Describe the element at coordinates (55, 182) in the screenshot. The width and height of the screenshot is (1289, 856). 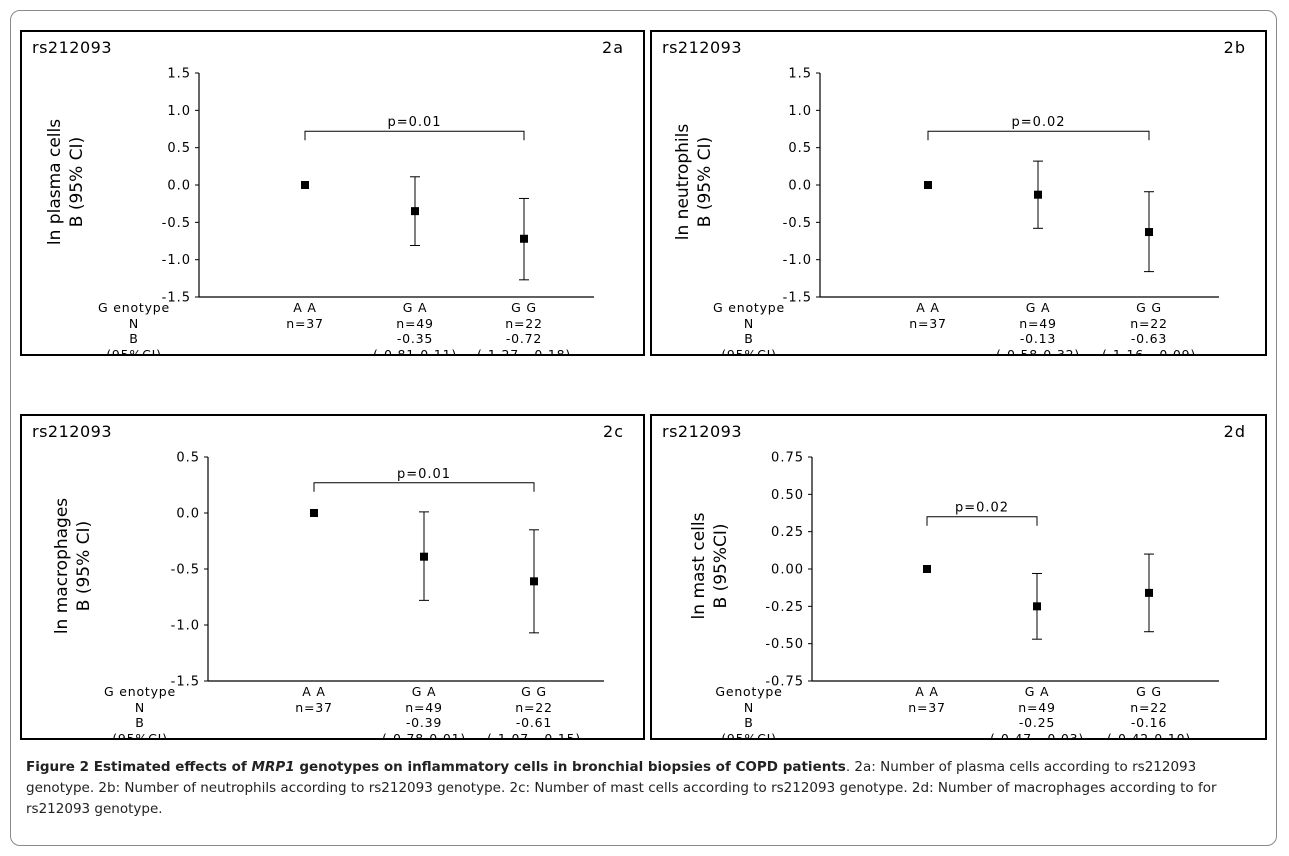
I see `y-axis-label-line1: ln plasma cells` at that location.